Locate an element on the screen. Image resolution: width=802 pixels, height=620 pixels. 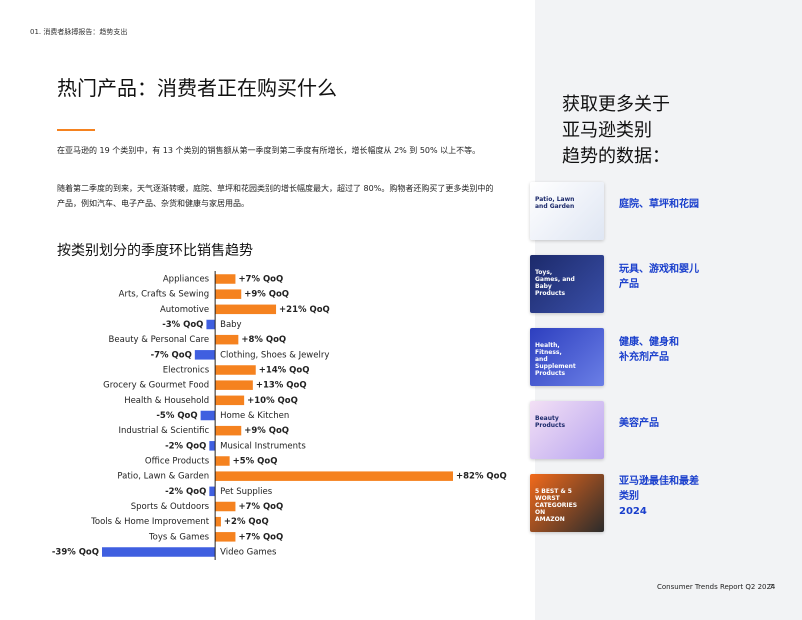
category-label: Tools & Home Improvement is located at coordinates (150, 522).